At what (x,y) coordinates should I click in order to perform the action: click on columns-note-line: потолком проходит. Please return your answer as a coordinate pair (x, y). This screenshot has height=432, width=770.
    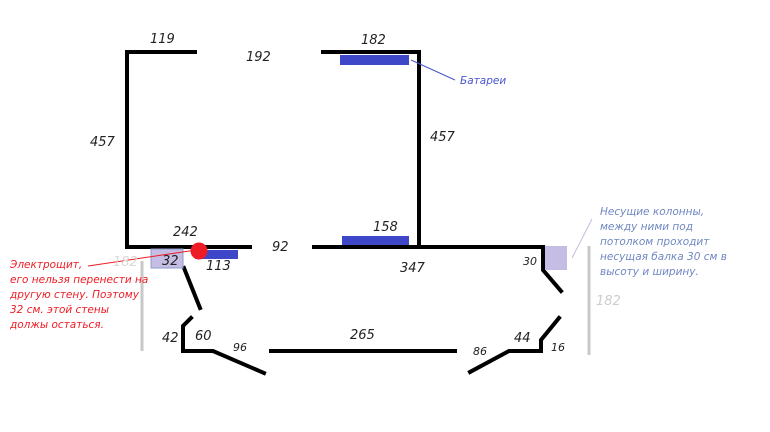
    Looking at the image, I should click on (655, 242).